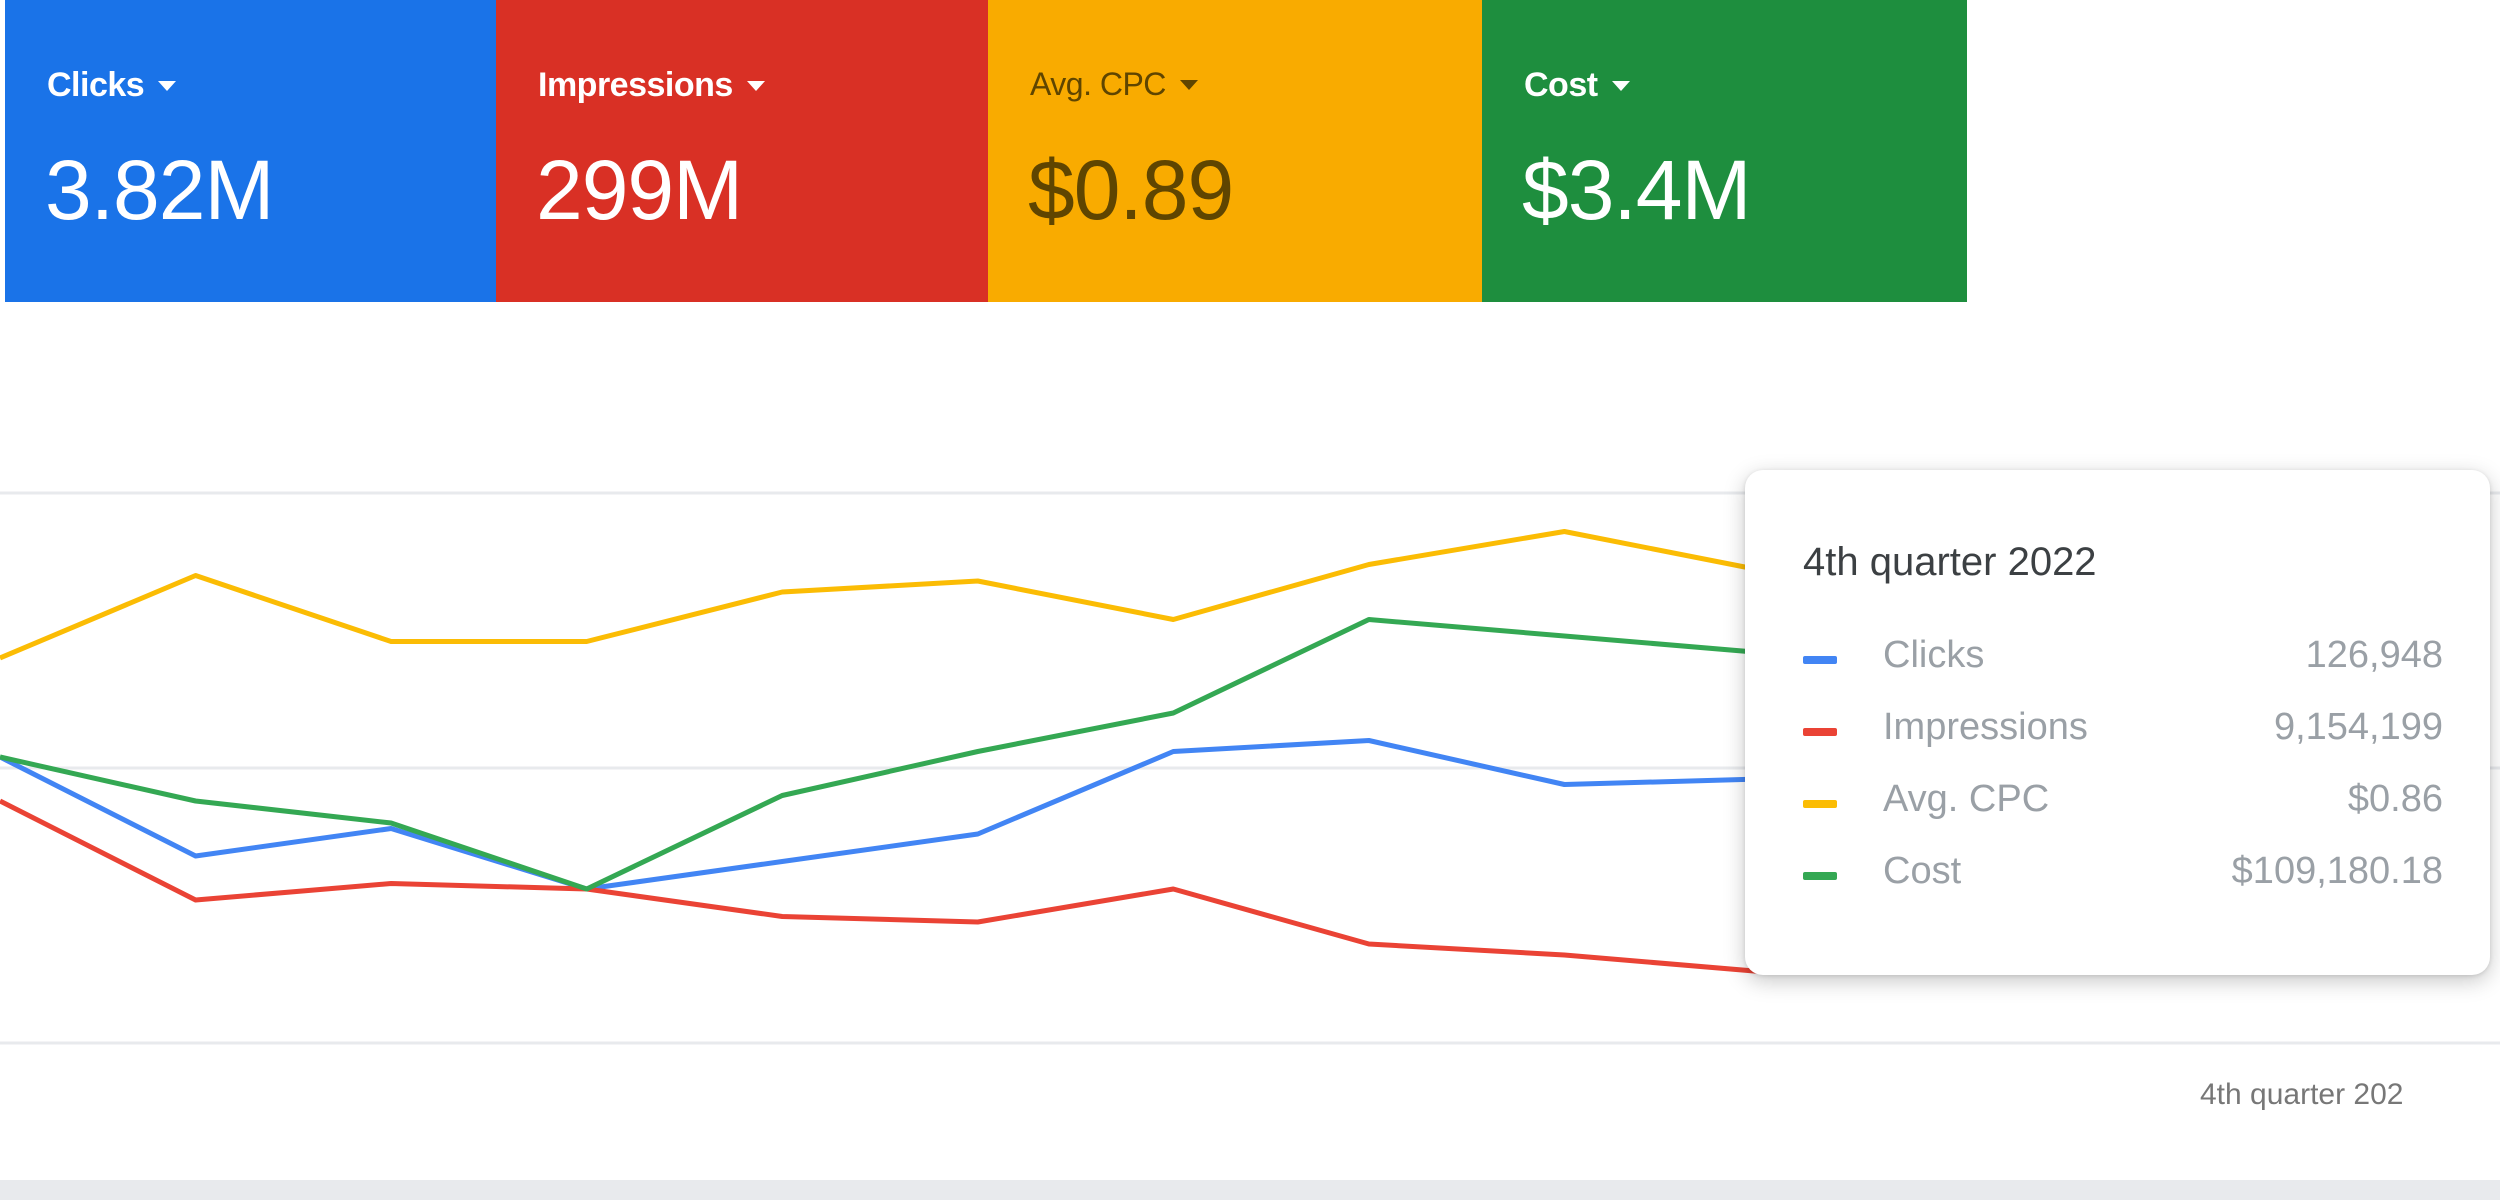 This screenshot has height=1200, width=2500. I want to click on scorecard-avg-cpc-header: Avg. CPC, so click(1114, 84).